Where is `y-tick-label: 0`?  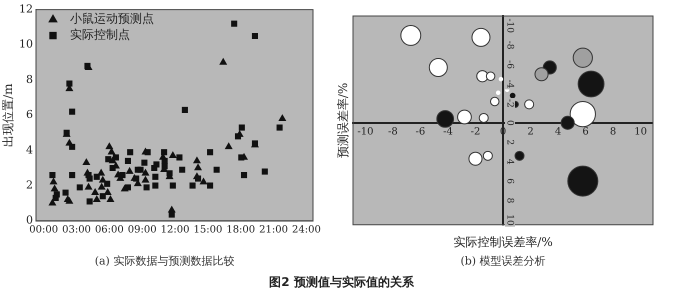
y-tick-label: 0 is located at coordinates (509, 123).